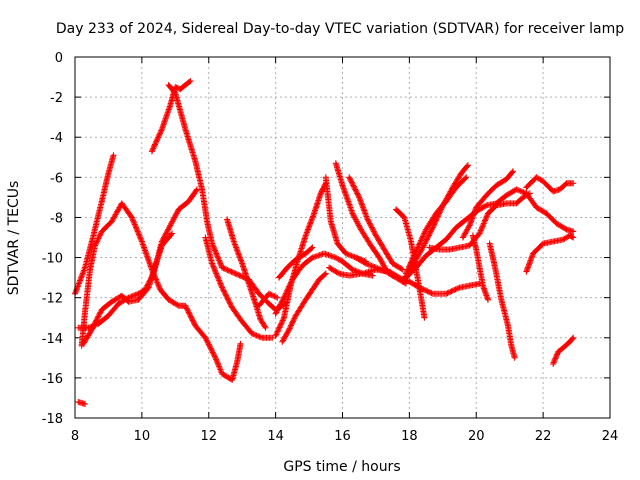 The height and width of the screenshot is (480, 640). I want to click on x-tick-label: 18, so click(409, 436).